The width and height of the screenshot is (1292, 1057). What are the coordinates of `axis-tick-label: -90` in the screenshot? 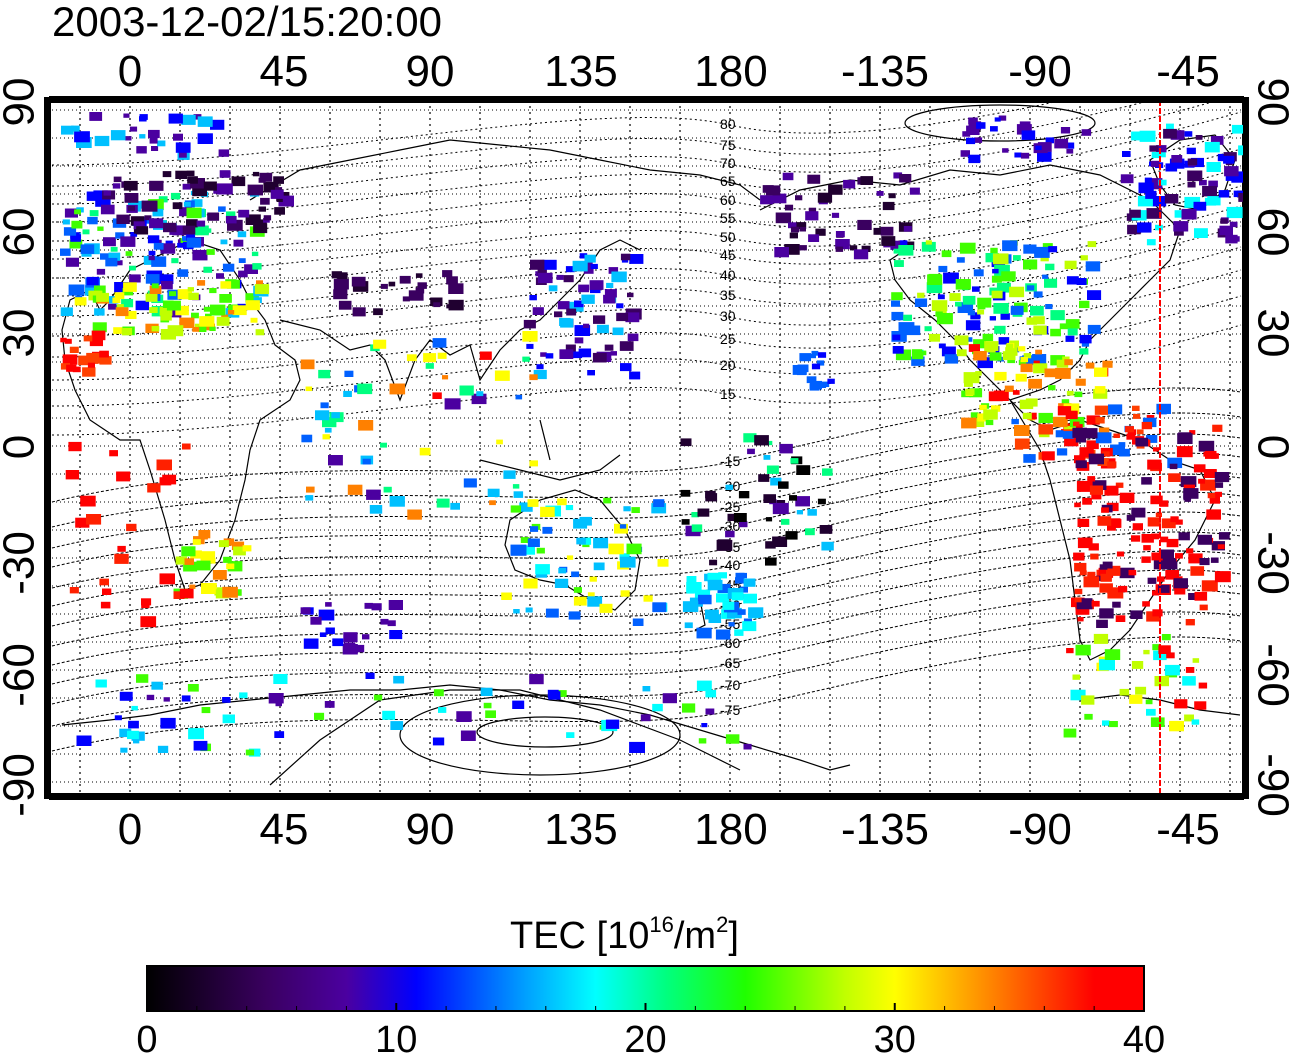 It's located at (1040, 829).